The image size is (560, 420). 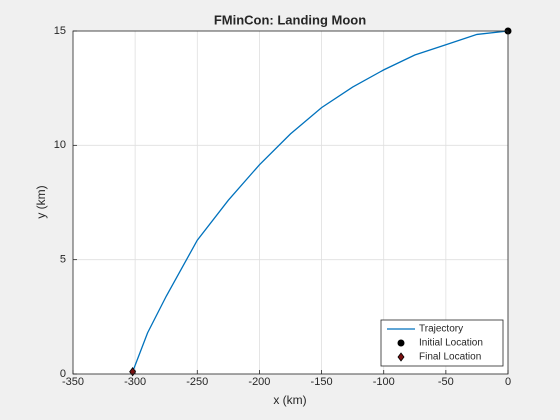 I want to click on y-tick-label: 15, so click(x=60, y=31).